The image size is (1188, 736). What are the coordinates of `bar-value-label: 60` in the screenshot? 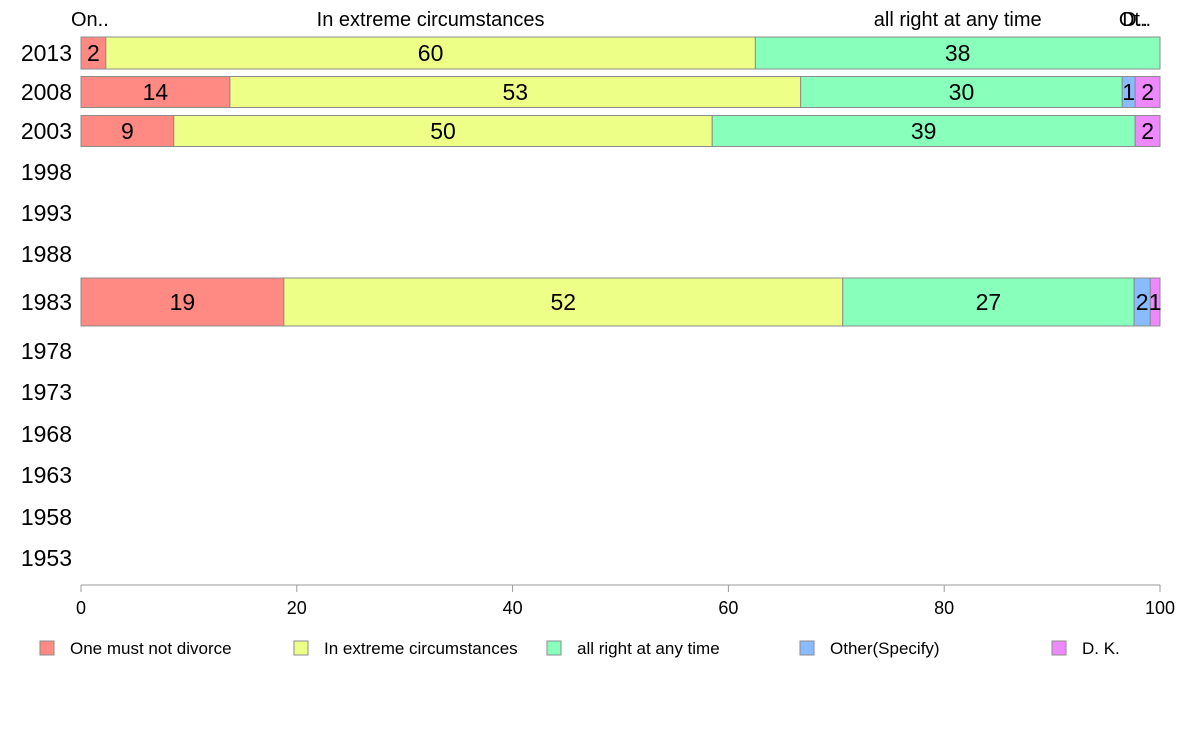 It's located at (431, 53).